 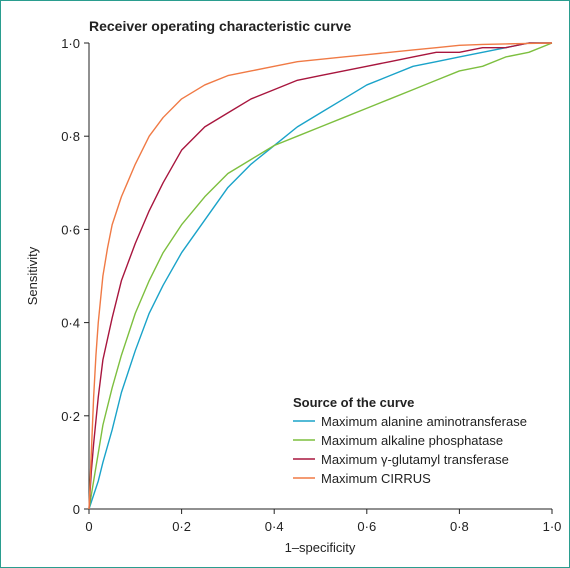 I want to click on legend-label: Maximum alanine aminotransferase, so click(x=424, y=421).